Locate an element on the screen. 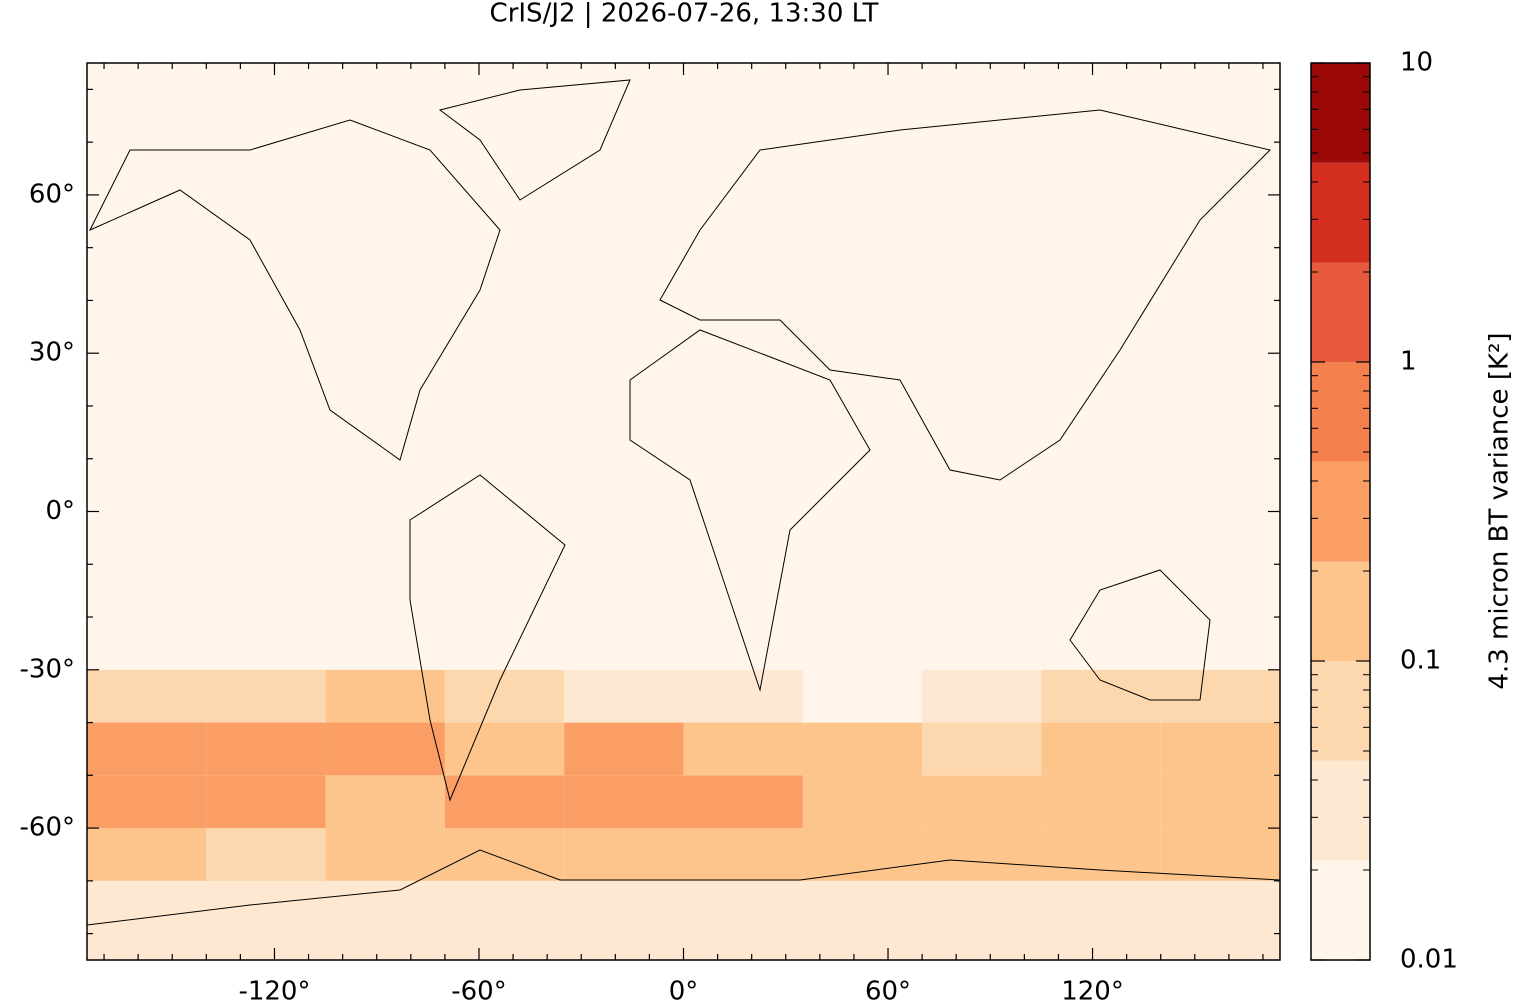 This screenshot has width=1519, height=1002. y-tick-label: 30° is located at coordinates (52, 353).